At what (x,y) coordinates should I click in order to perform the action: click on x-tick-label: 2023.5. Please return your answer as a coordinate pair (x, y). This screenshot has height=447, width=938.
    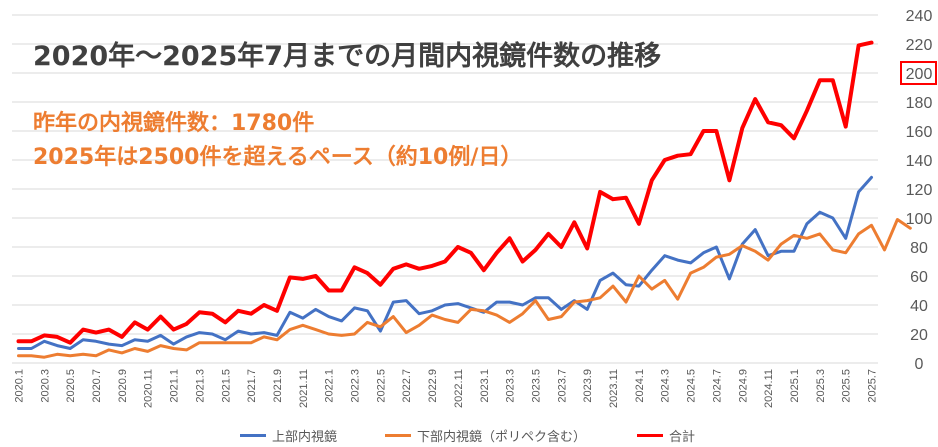
    Looking at the image, I should click on (536, 386).